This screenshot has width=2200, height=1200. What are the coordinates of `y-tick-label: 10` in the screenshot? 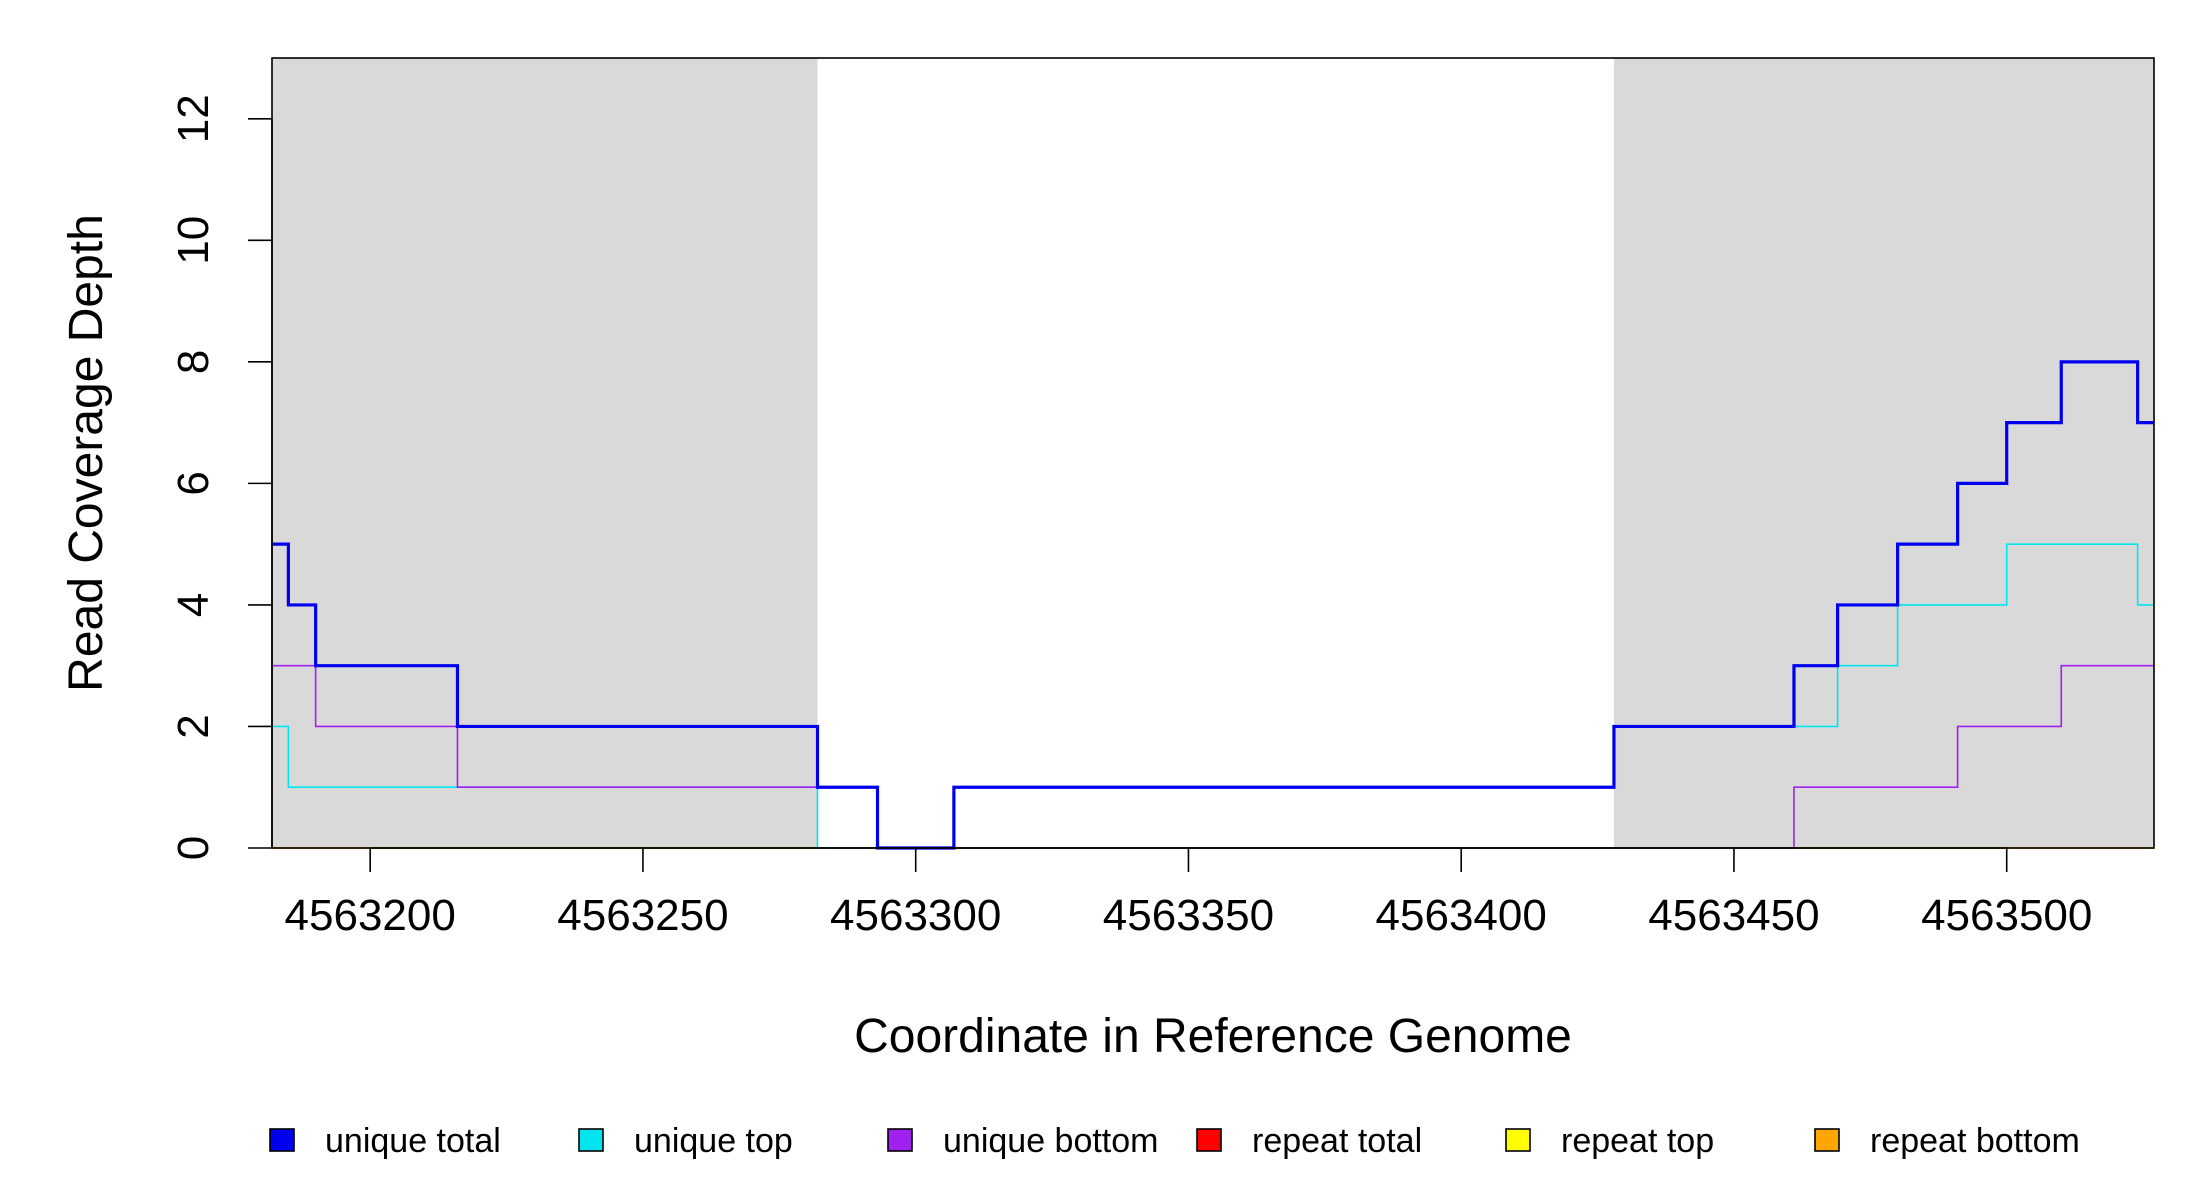 It's located at (193, 240).